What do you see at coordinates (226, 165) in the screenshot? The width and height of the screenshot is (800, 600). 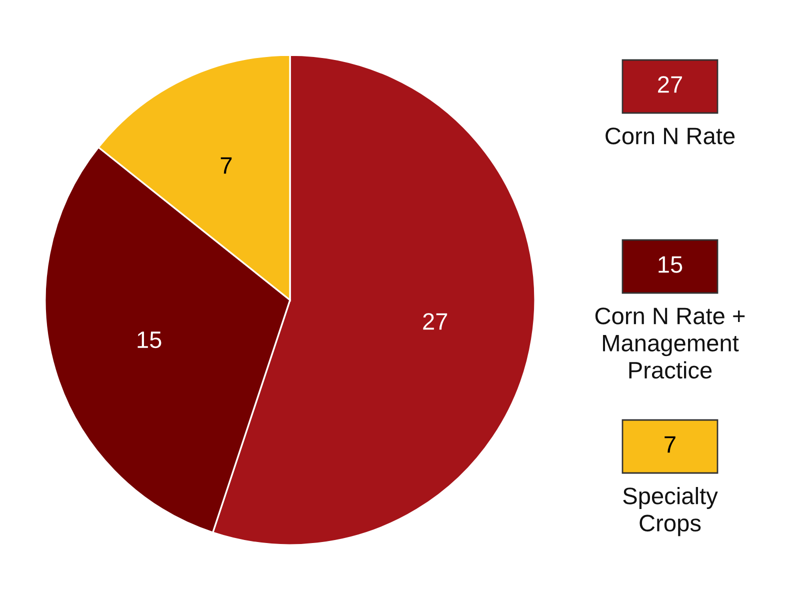 I see `data-label: 7` at bounding box center [226, 165].